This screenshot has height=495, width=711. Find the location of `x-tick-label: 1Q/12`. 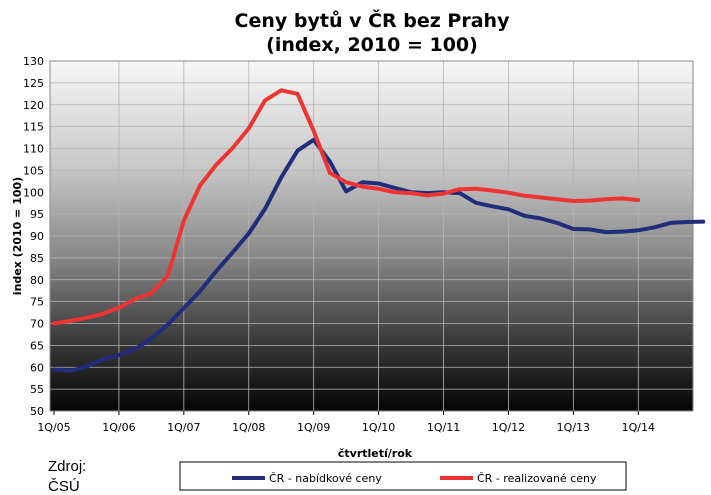

x-tick-label: 1Q/12 is located at coordinates (508, 427).